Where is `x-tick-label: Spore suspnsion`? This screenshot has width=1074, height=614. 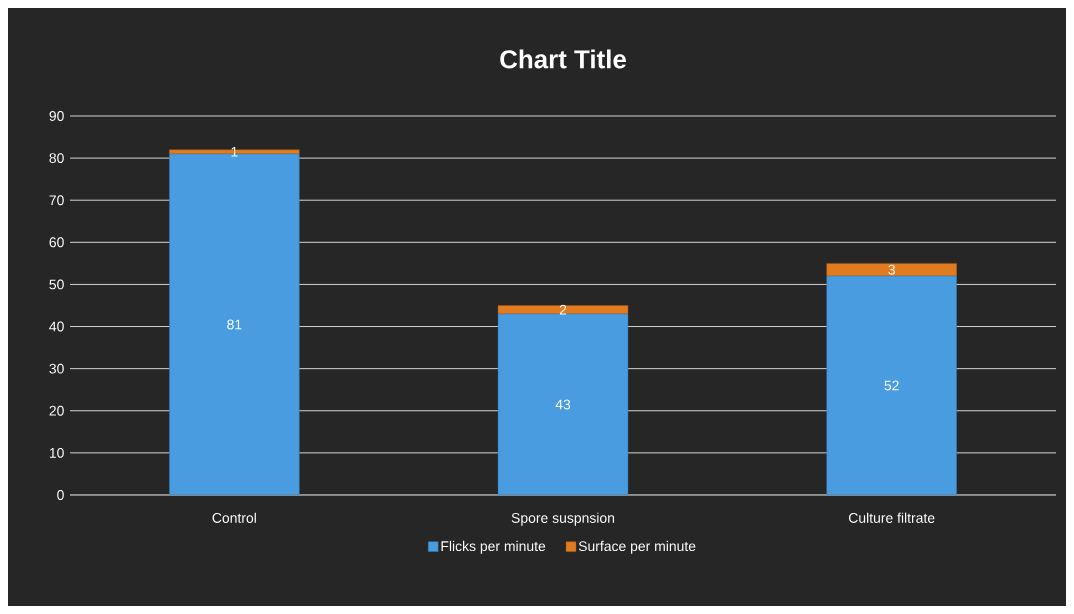
x-tick-label: Spore suspnsion is located at coordinates (563, 519).